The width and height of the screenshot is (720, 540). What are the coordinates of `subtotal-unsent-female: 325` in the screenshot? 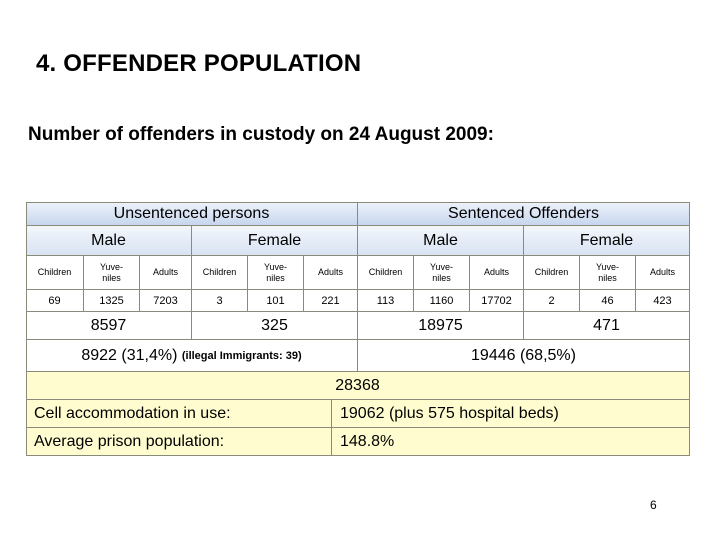 It's located at (275, 326).